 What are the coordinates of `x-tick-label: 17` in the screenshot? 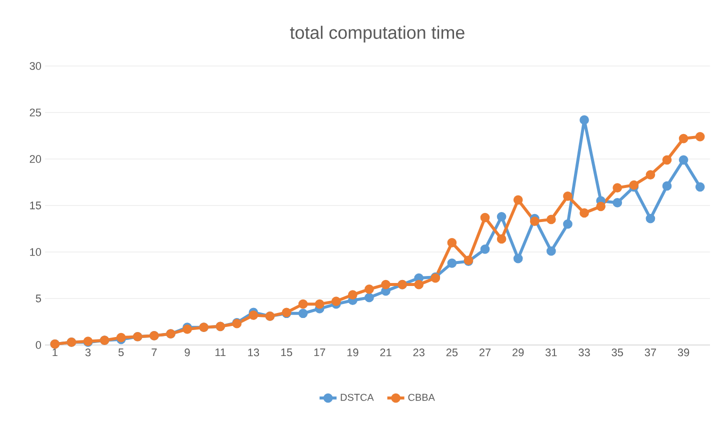 It's located at (320, 352).